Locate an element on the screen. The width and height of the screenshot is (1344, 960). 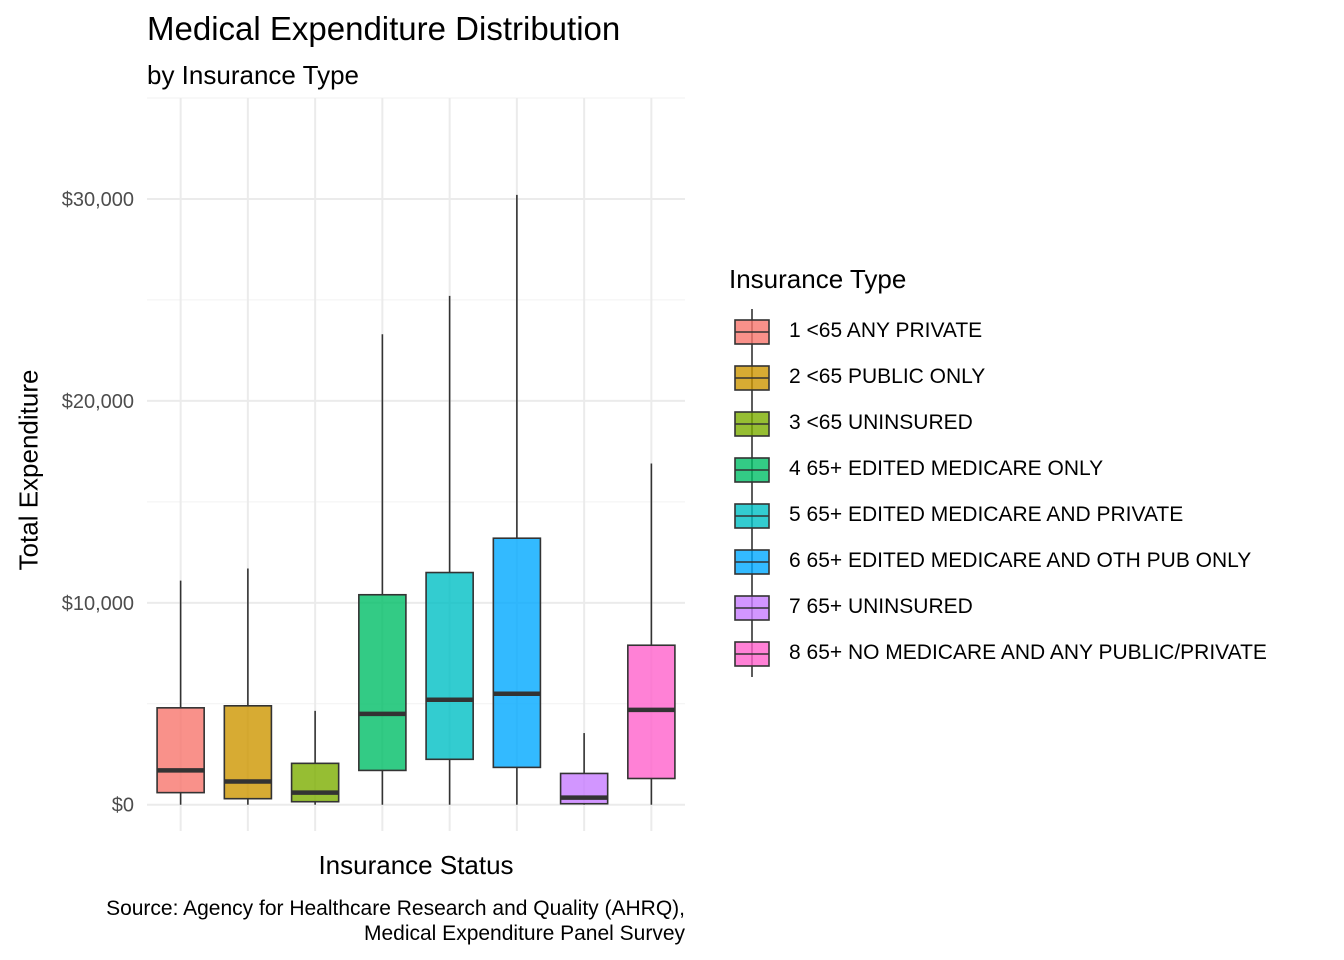
legend-title: Insurance Type is located at coordinates (818, 279).